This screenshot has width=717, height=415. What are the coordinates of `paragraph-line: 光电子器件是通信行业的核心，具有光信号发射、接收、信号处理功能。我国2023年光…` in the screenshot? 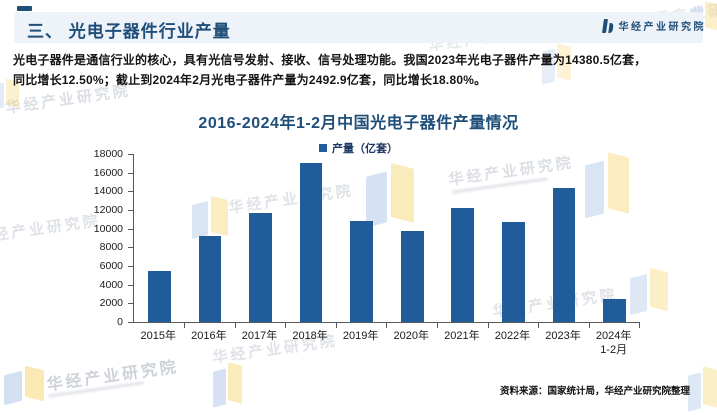 It's located at (330, 60).